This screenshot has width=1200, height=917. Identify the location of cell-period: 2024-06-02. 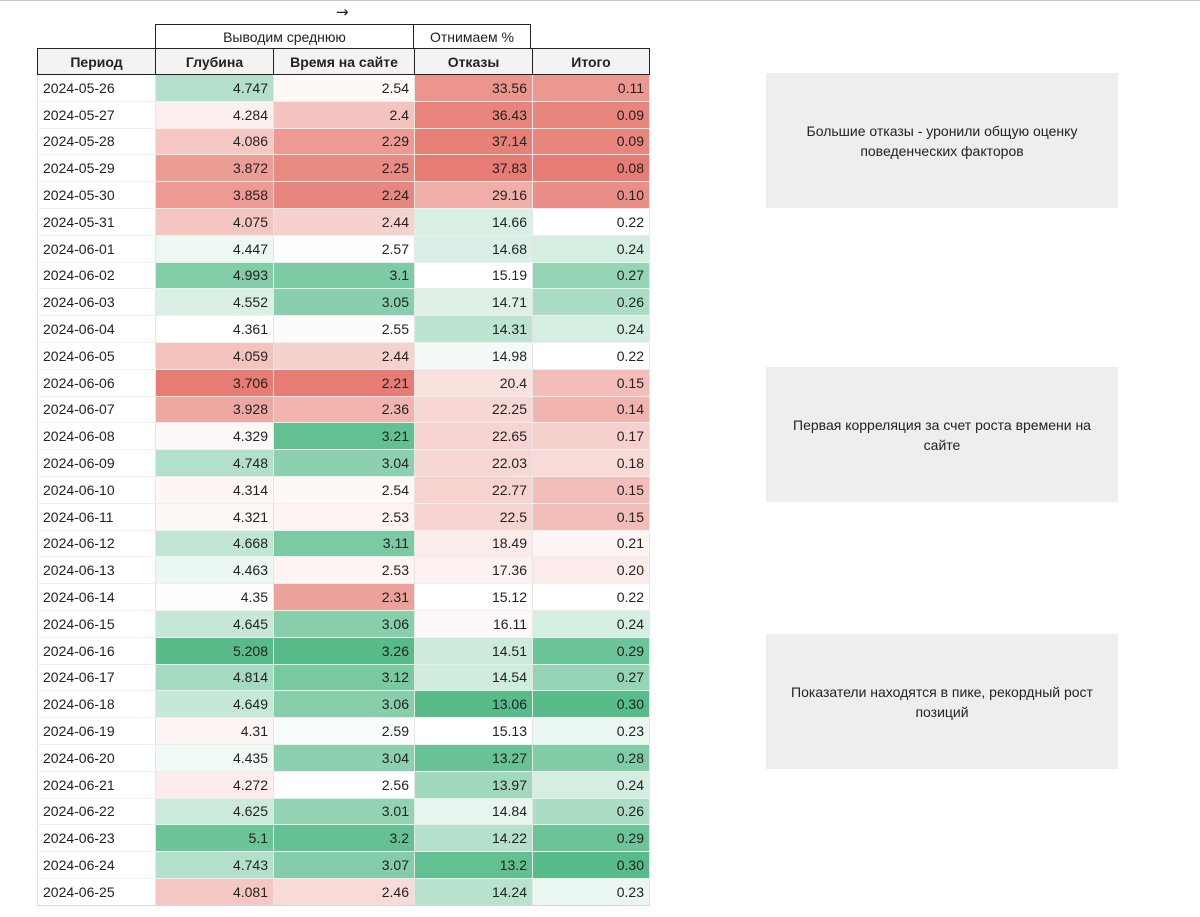
(96, 276).